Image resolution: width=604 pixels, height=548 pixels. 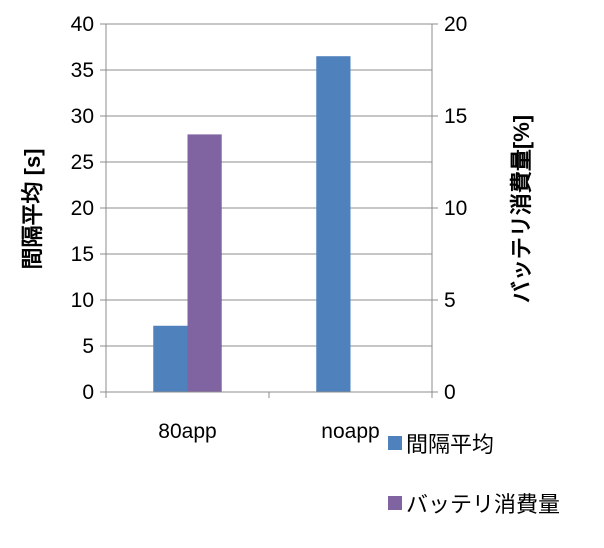 I want to click on bar-interval-80app, so click(x=170, y=358).